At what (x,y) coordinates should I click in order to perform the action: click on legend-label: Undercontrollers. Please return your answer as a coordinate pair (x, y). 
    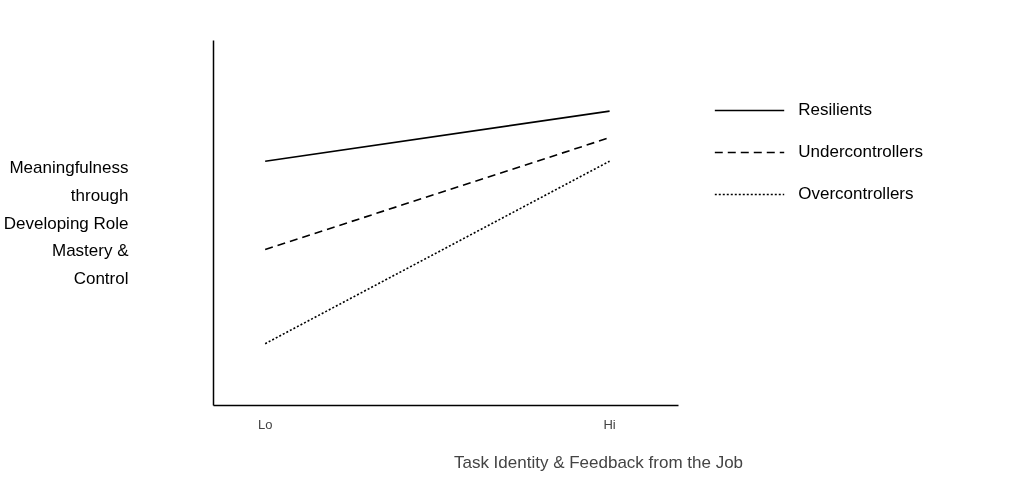
    Looking at the image, I should click on (860, 152).